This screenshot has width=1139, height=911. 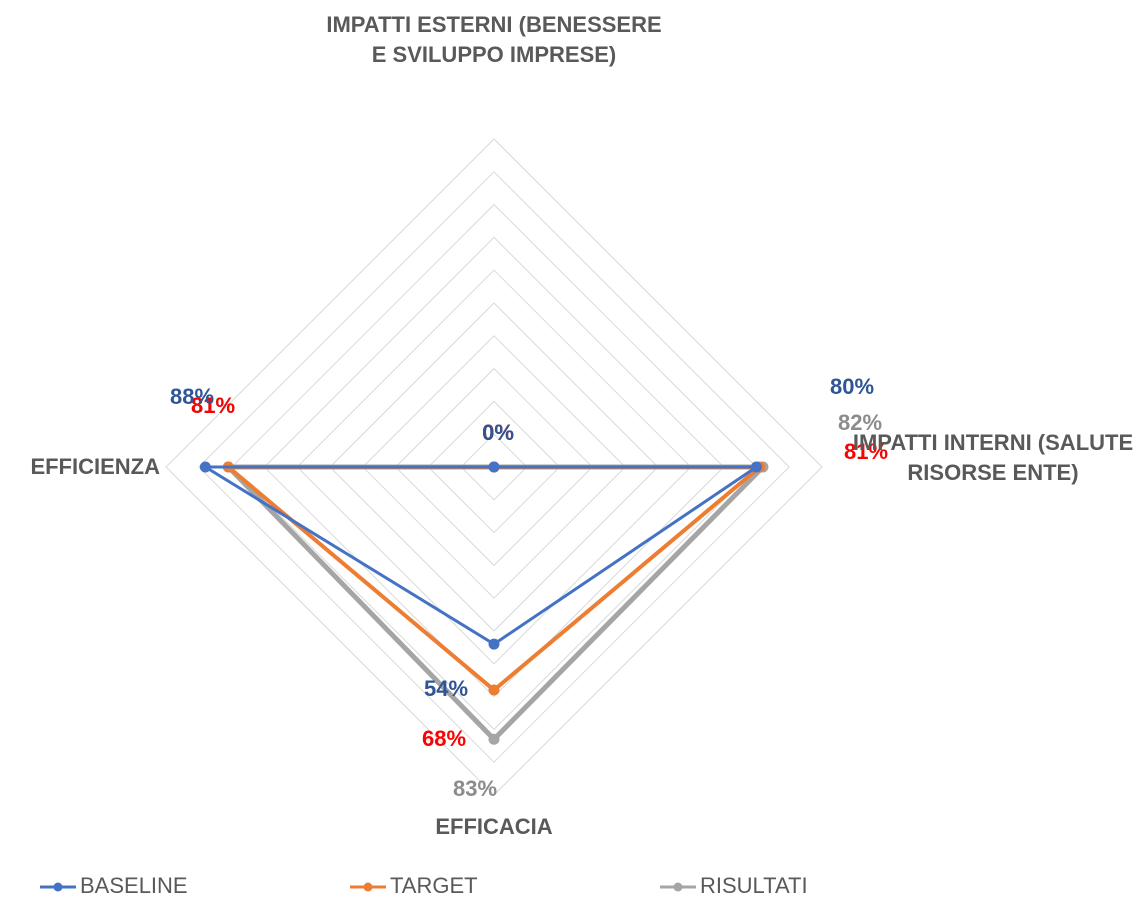 I want to click on legend-label: BASELINE, so click(x=134, y=885).